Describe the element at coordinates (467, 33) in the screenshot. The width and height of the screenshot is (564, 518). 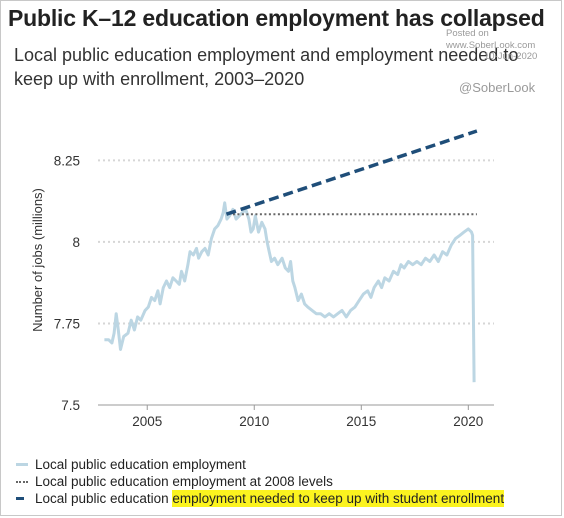
I see `posted-label: Posted on` at that location.